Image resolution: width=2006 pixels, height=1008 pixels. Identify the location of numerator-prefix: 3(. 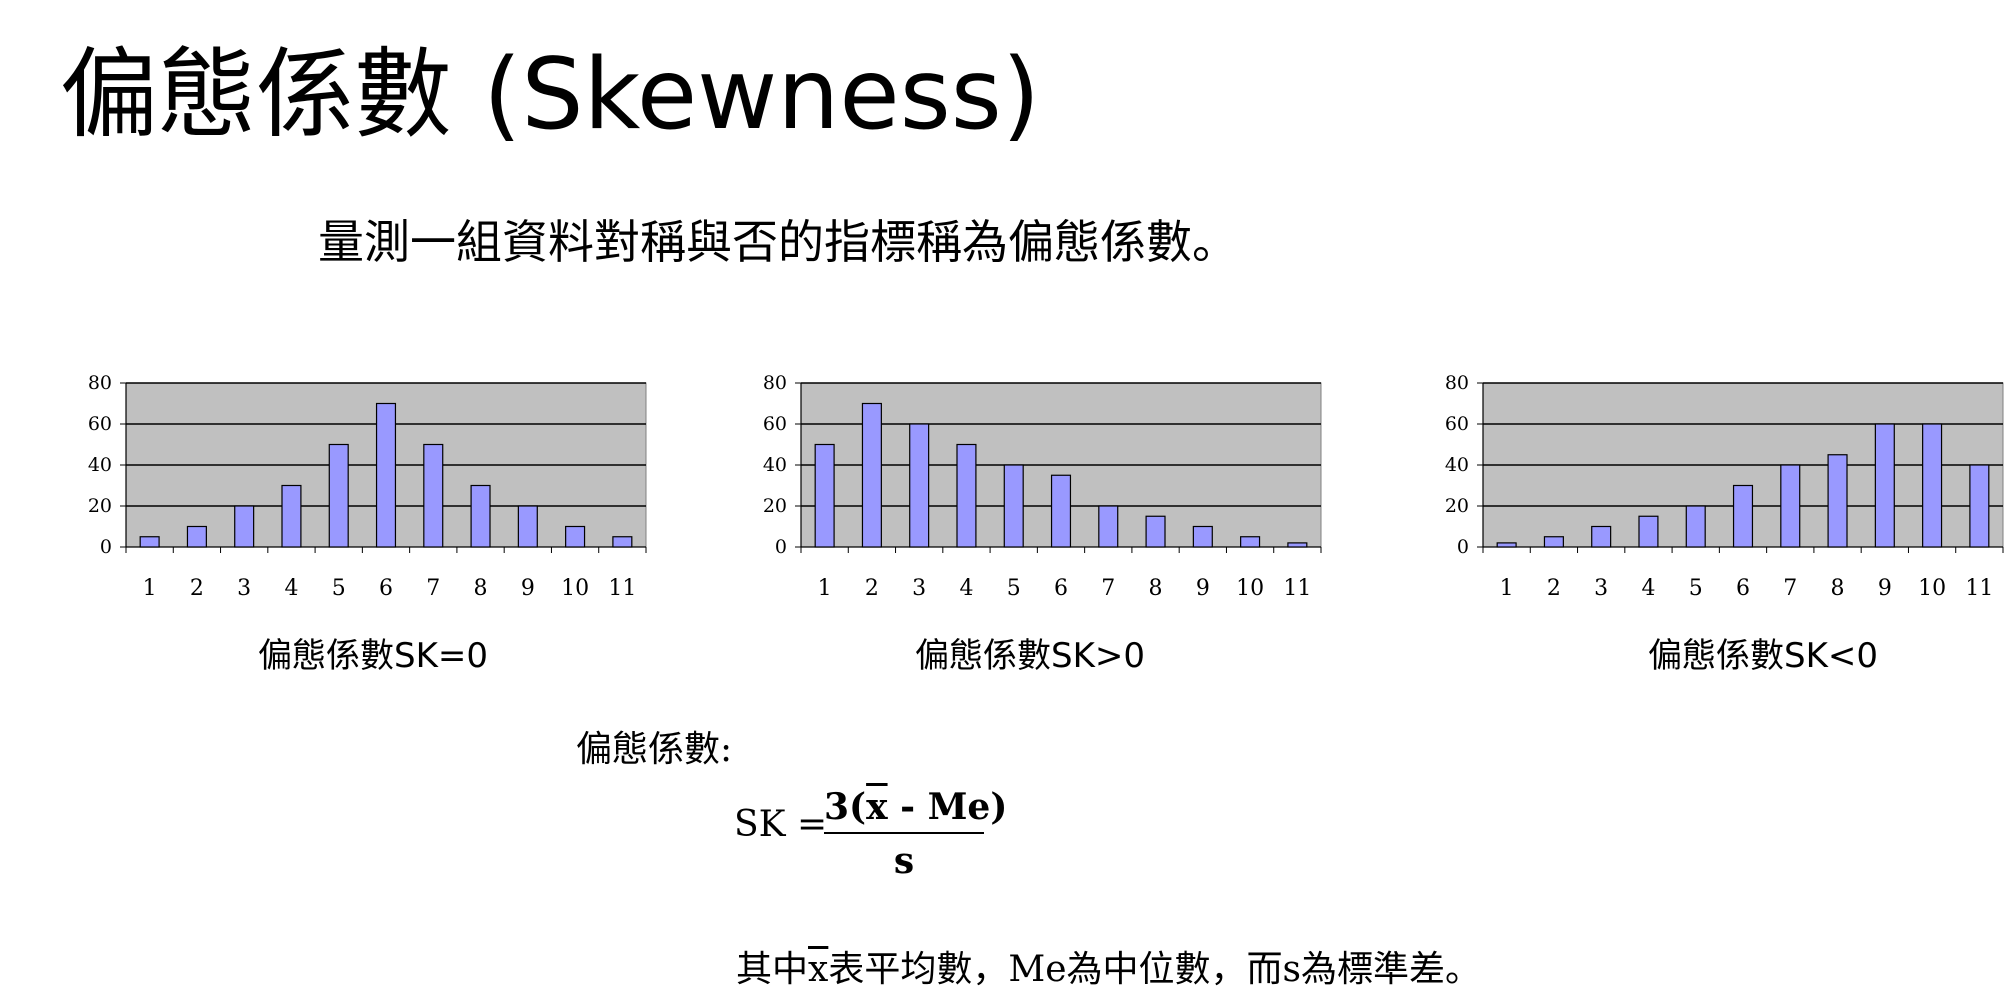
(845, 807).